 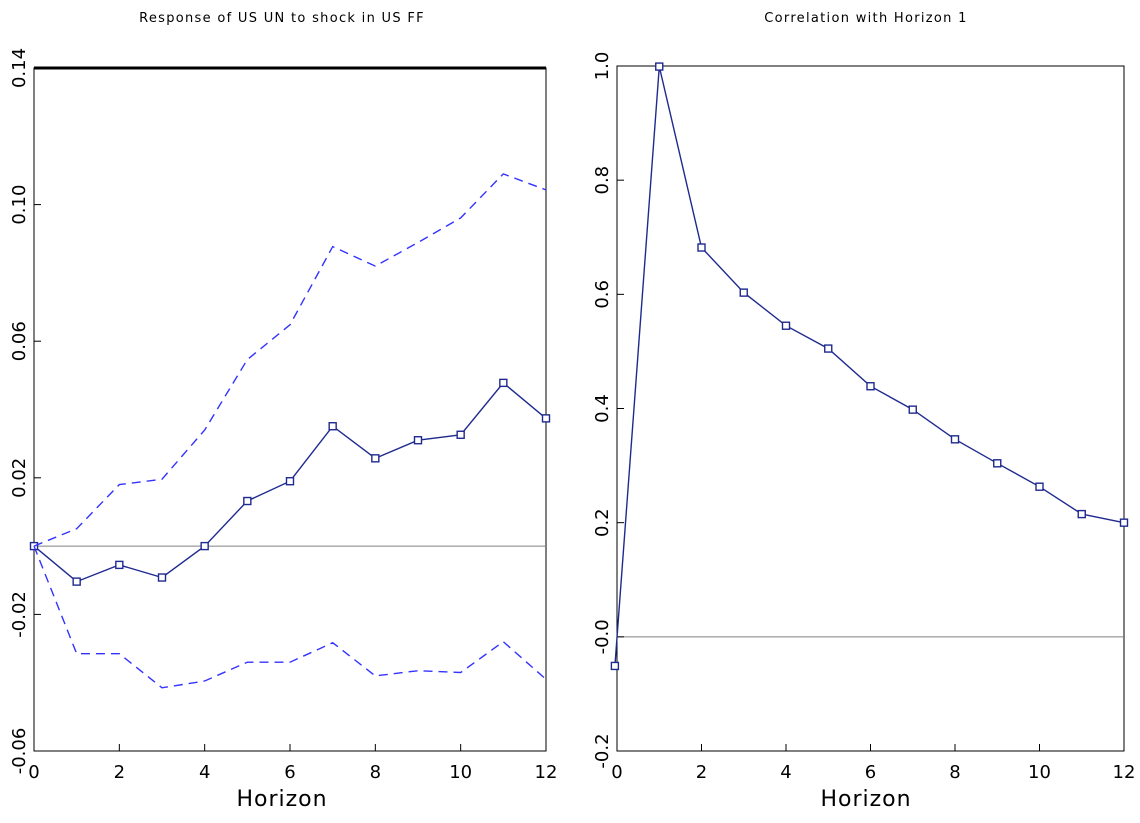 What do you see at coordinates (865, 18) in the screenshot?
I see `chart-title: Correlation with Horizon 1` at bounding box center [865, 18].